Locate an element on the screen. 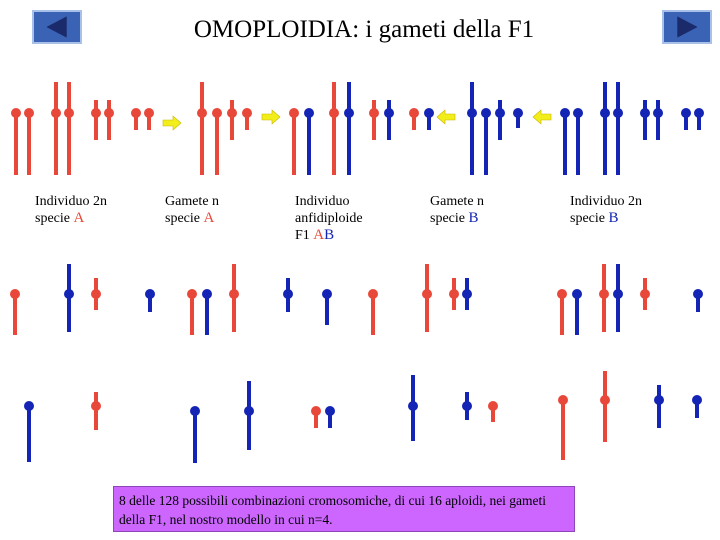 Image resolution: width=720 pixels, height=540 pixels. right-arrow-icon is located at coordinates (687, 27).